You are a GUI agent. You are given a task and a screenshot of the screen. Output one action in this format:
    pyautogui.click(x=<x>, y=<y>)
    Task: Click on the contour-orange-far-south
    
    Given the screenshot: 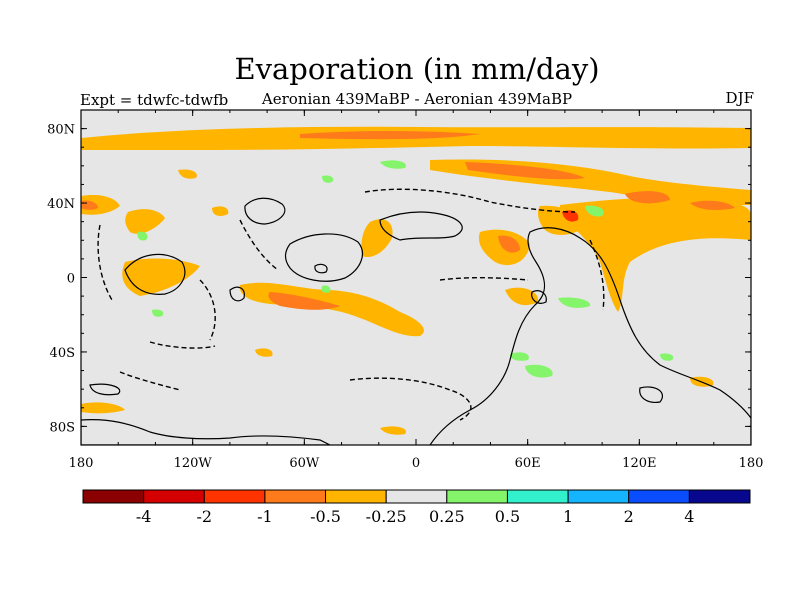 What is the action you would take?
    pyautogui.click(x=393, y=430)
    